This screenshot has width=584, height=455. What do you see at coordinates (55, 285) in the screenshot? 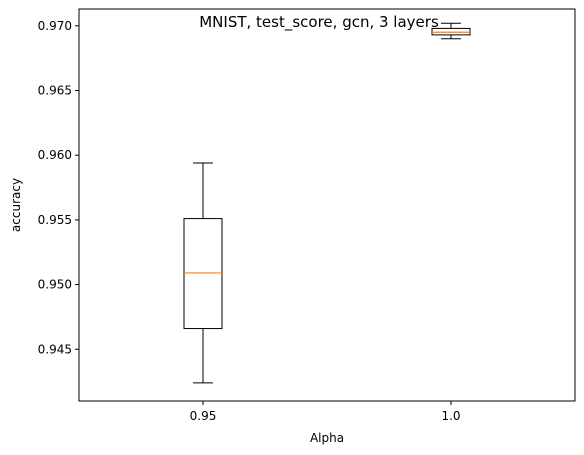
I see `y-tick-label: 0.950` at bounding box center [55, 285].